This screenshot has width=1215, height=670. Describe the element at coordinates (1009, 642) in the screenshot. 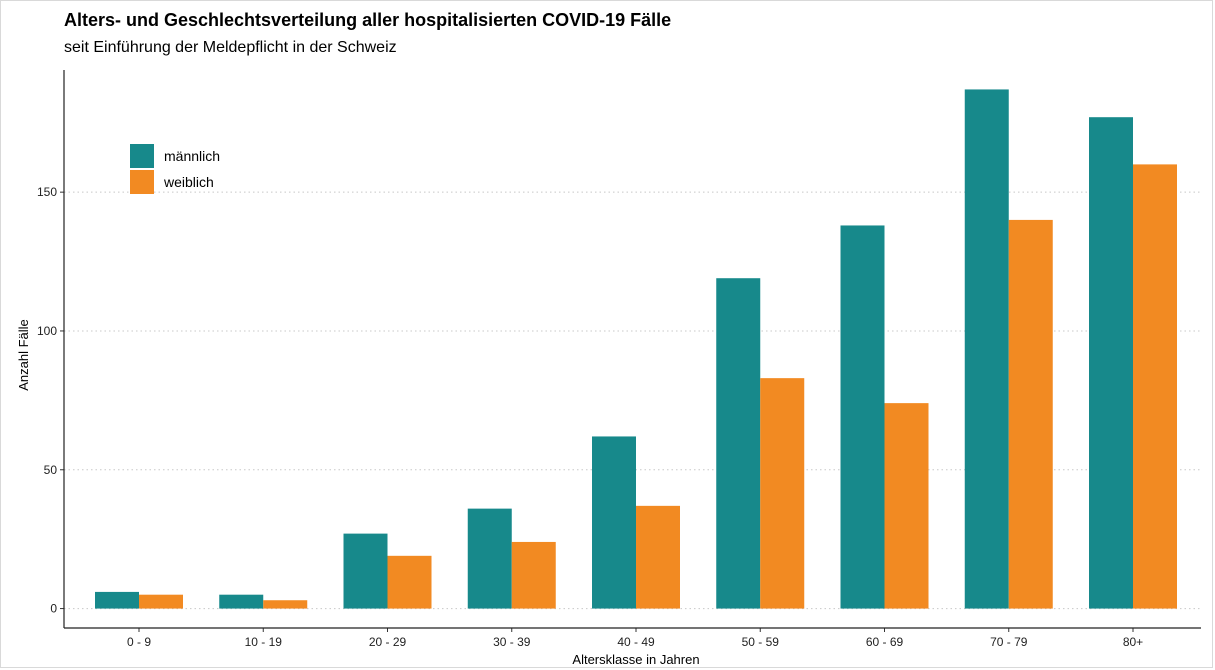

I see `x-tick-label: 70 - 79` at that location.